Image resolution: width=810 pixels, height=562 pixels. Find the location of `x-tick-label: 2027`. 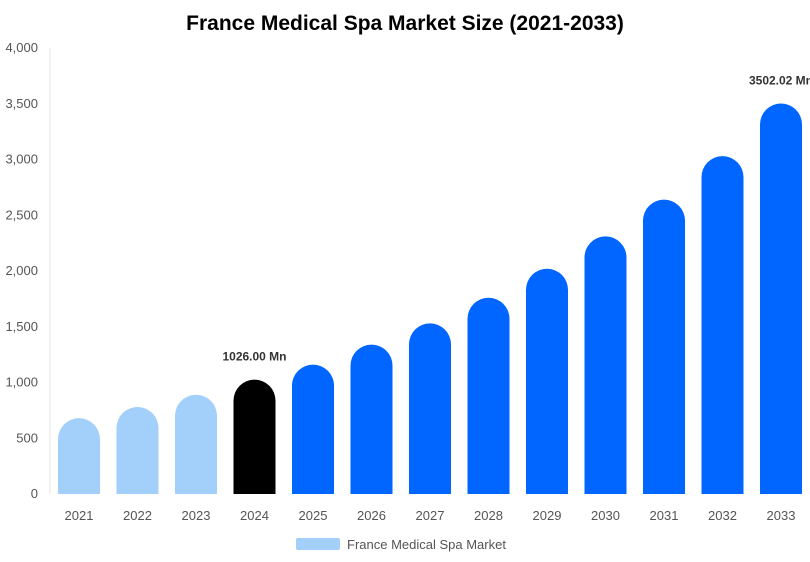

x-tick-label: 2027 is located at coordinates (430, 515).